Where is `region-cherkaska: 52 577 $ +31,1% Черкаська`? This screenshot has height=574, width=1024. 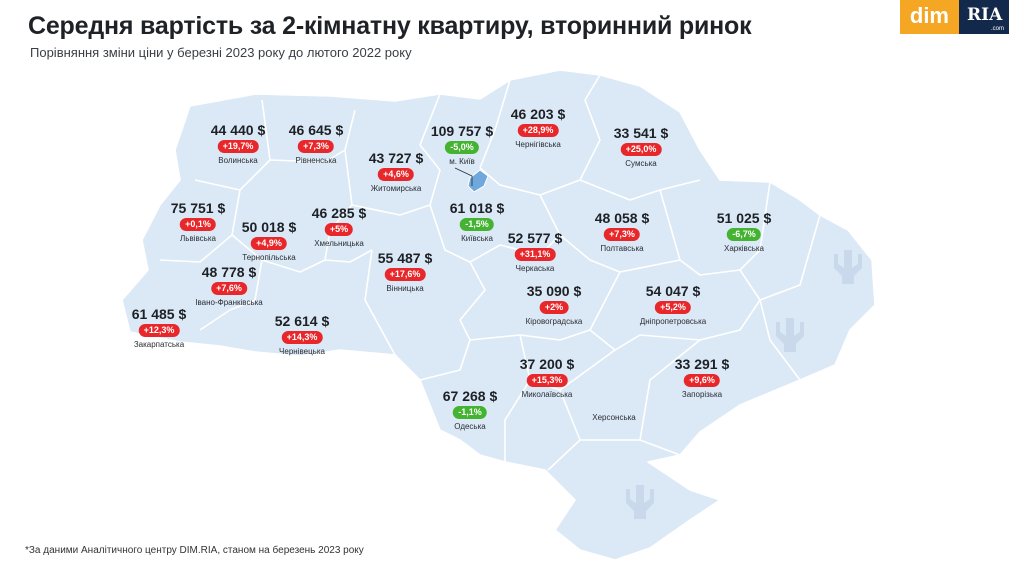 region-cherkaska: 52 577 $ +31,1% Черкаська is located at coordinates (535, 251).